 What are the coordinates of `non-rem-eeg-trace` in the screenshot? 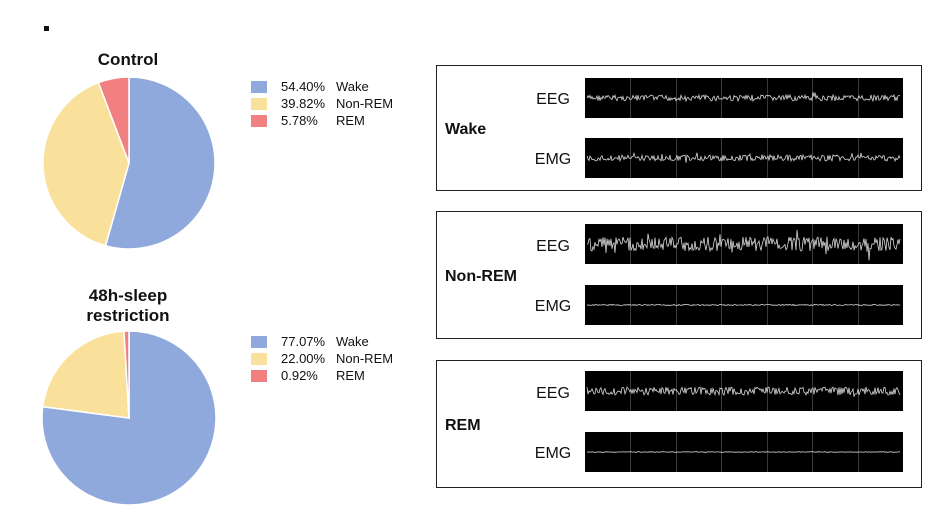 It's located at (744, 244).